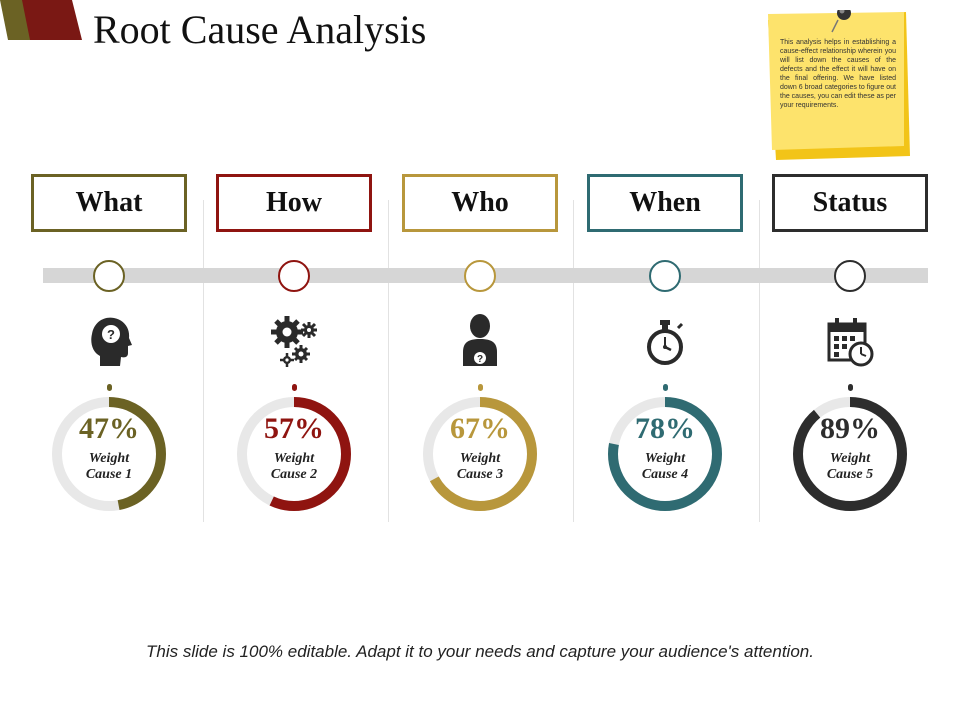 Image resolution: width=960 pixels, height=720 pixels. Describe the element at coordinates (665, 474) in the screenshot. I see `caption-line2: Cause 4` at that location.